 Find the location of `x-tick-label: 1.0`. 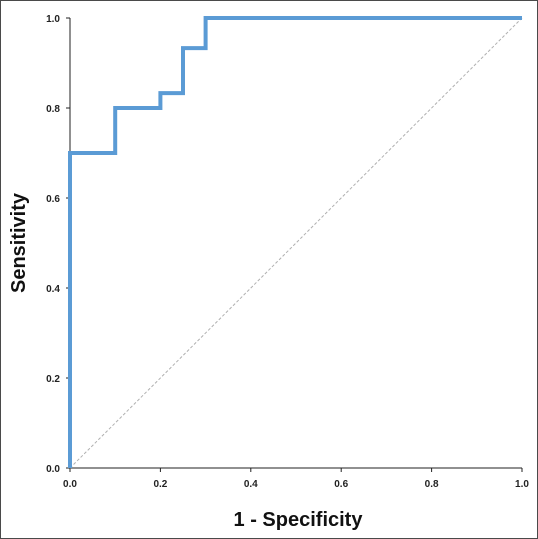

x-tick-label: 1.0 is located at coordinates (522, 484).